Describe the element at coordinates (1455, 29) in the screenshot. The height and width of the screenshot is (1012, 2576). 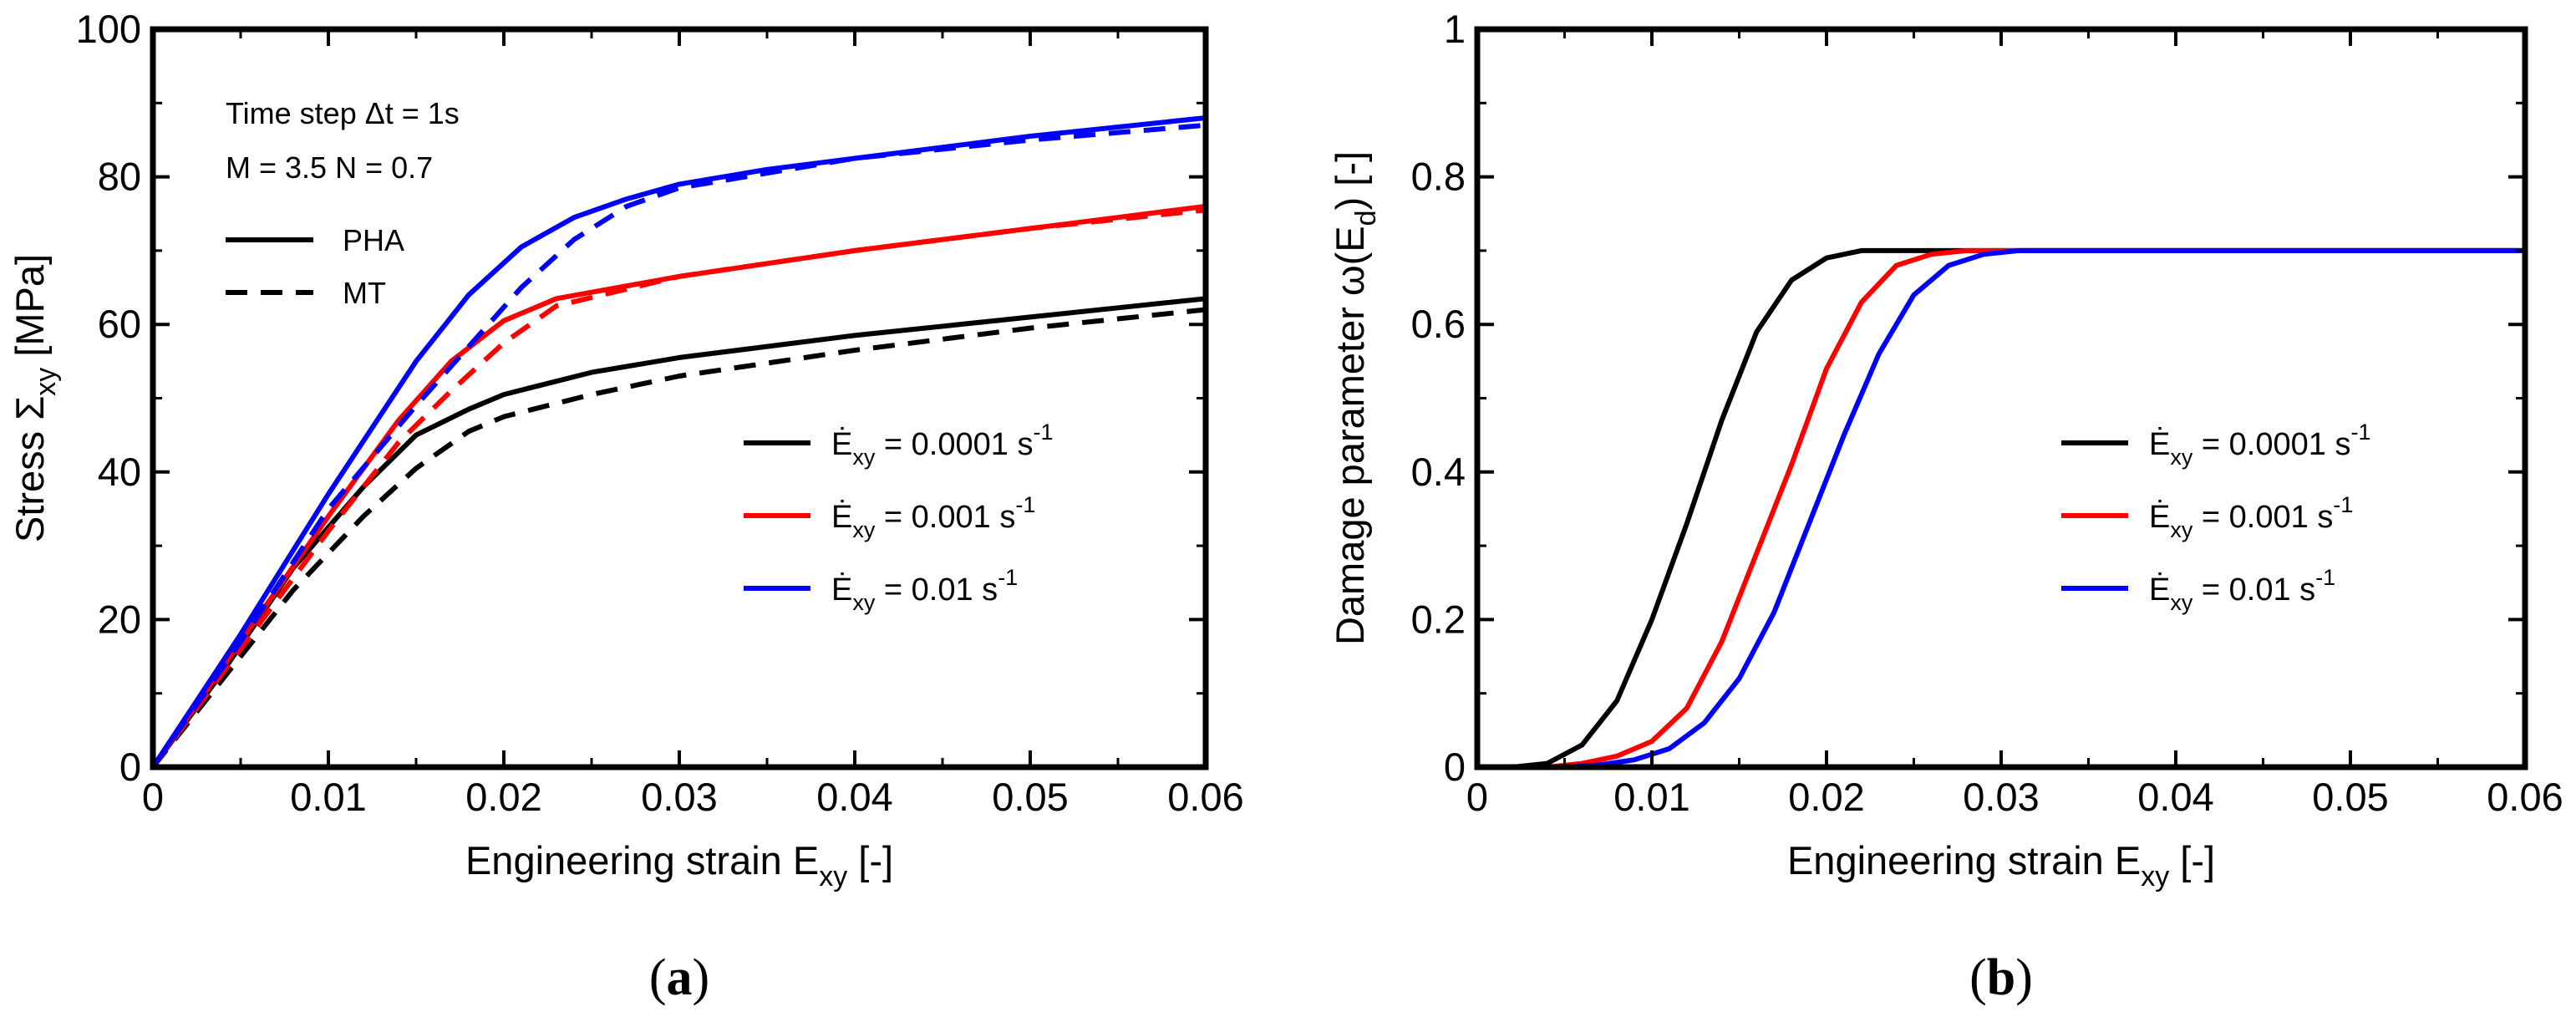
I see `y-tick-label: 1` at that location.